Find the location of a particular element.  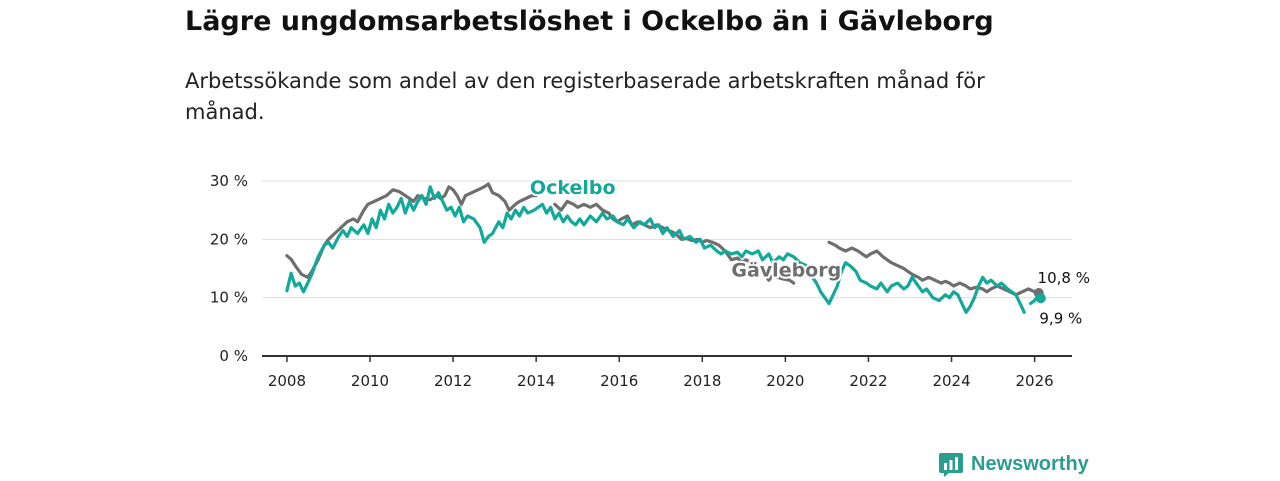

chart-bars-icon is located at coordinates (951, 465).